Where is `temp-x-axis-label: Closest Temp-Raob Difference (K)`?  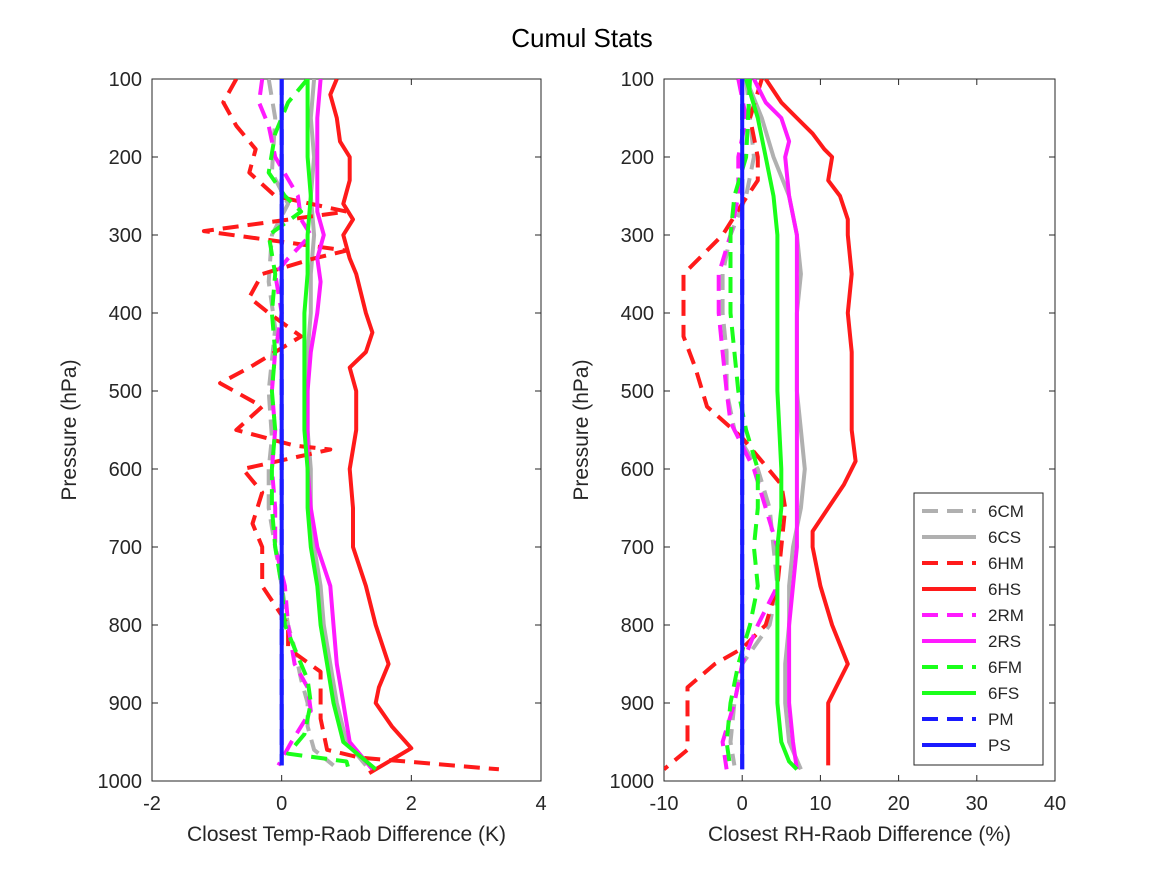 temp-x-axis-label: Closest Temp-Raob Difference (K) is located at coordinates (346, 834).